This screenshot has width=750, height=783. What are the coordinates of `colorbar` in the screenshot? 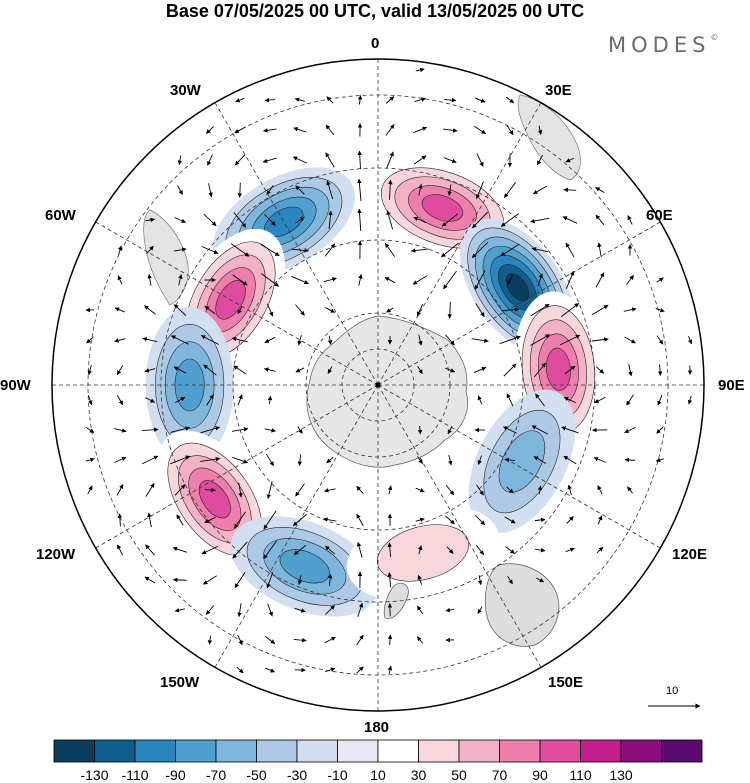 It's located at (378, 751).